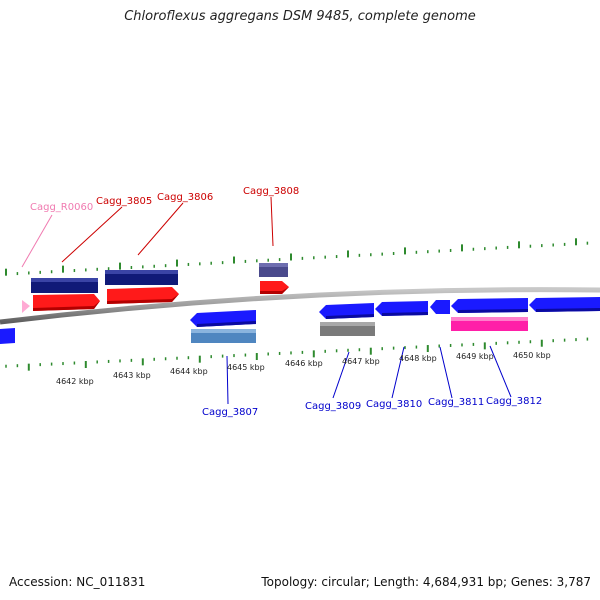  I want to click on gene-red-3805-shadow, so click(66, 306).